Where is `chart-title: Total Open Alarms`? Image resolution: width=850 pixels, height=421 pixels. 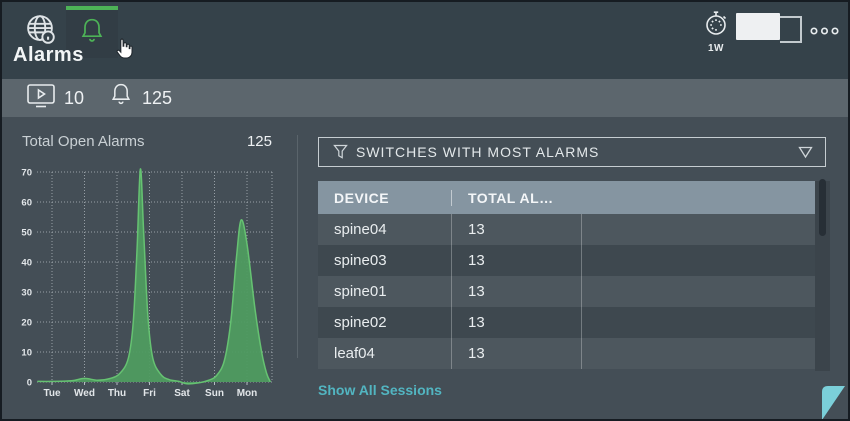
chart-title: Total Open Alarms is located at coordinates (83, 141).